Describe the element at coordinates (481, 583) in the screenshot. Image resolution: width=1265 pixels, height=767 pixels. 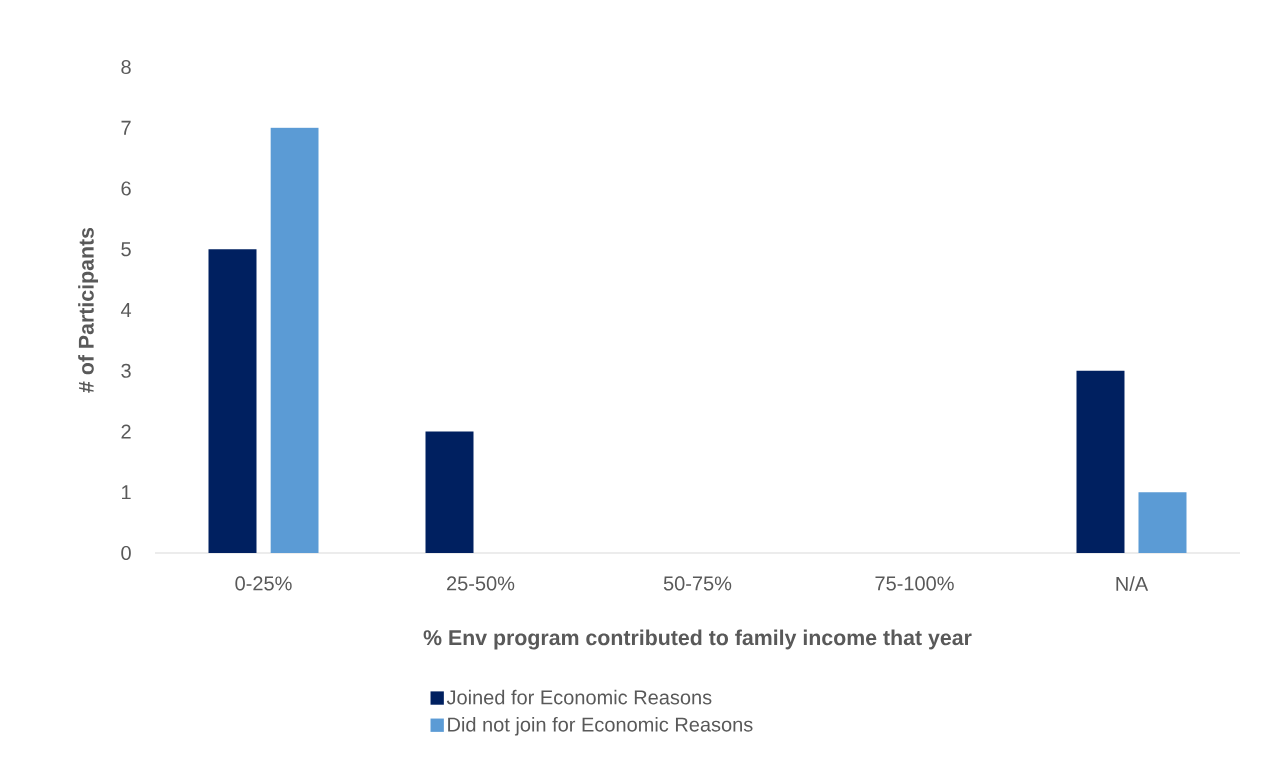
I see `x-tick-label: 25-50%` at that location.